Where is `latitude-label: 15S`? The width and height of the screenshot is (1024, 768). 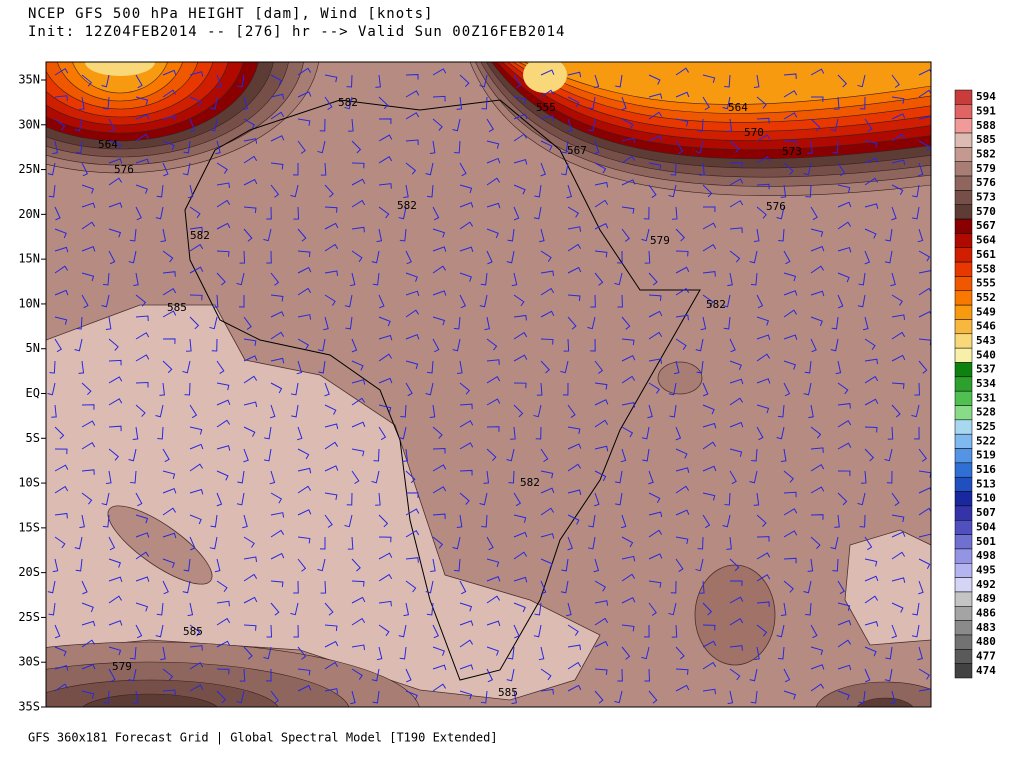
latitude-label: 15S is located at coordinates (29, 527).